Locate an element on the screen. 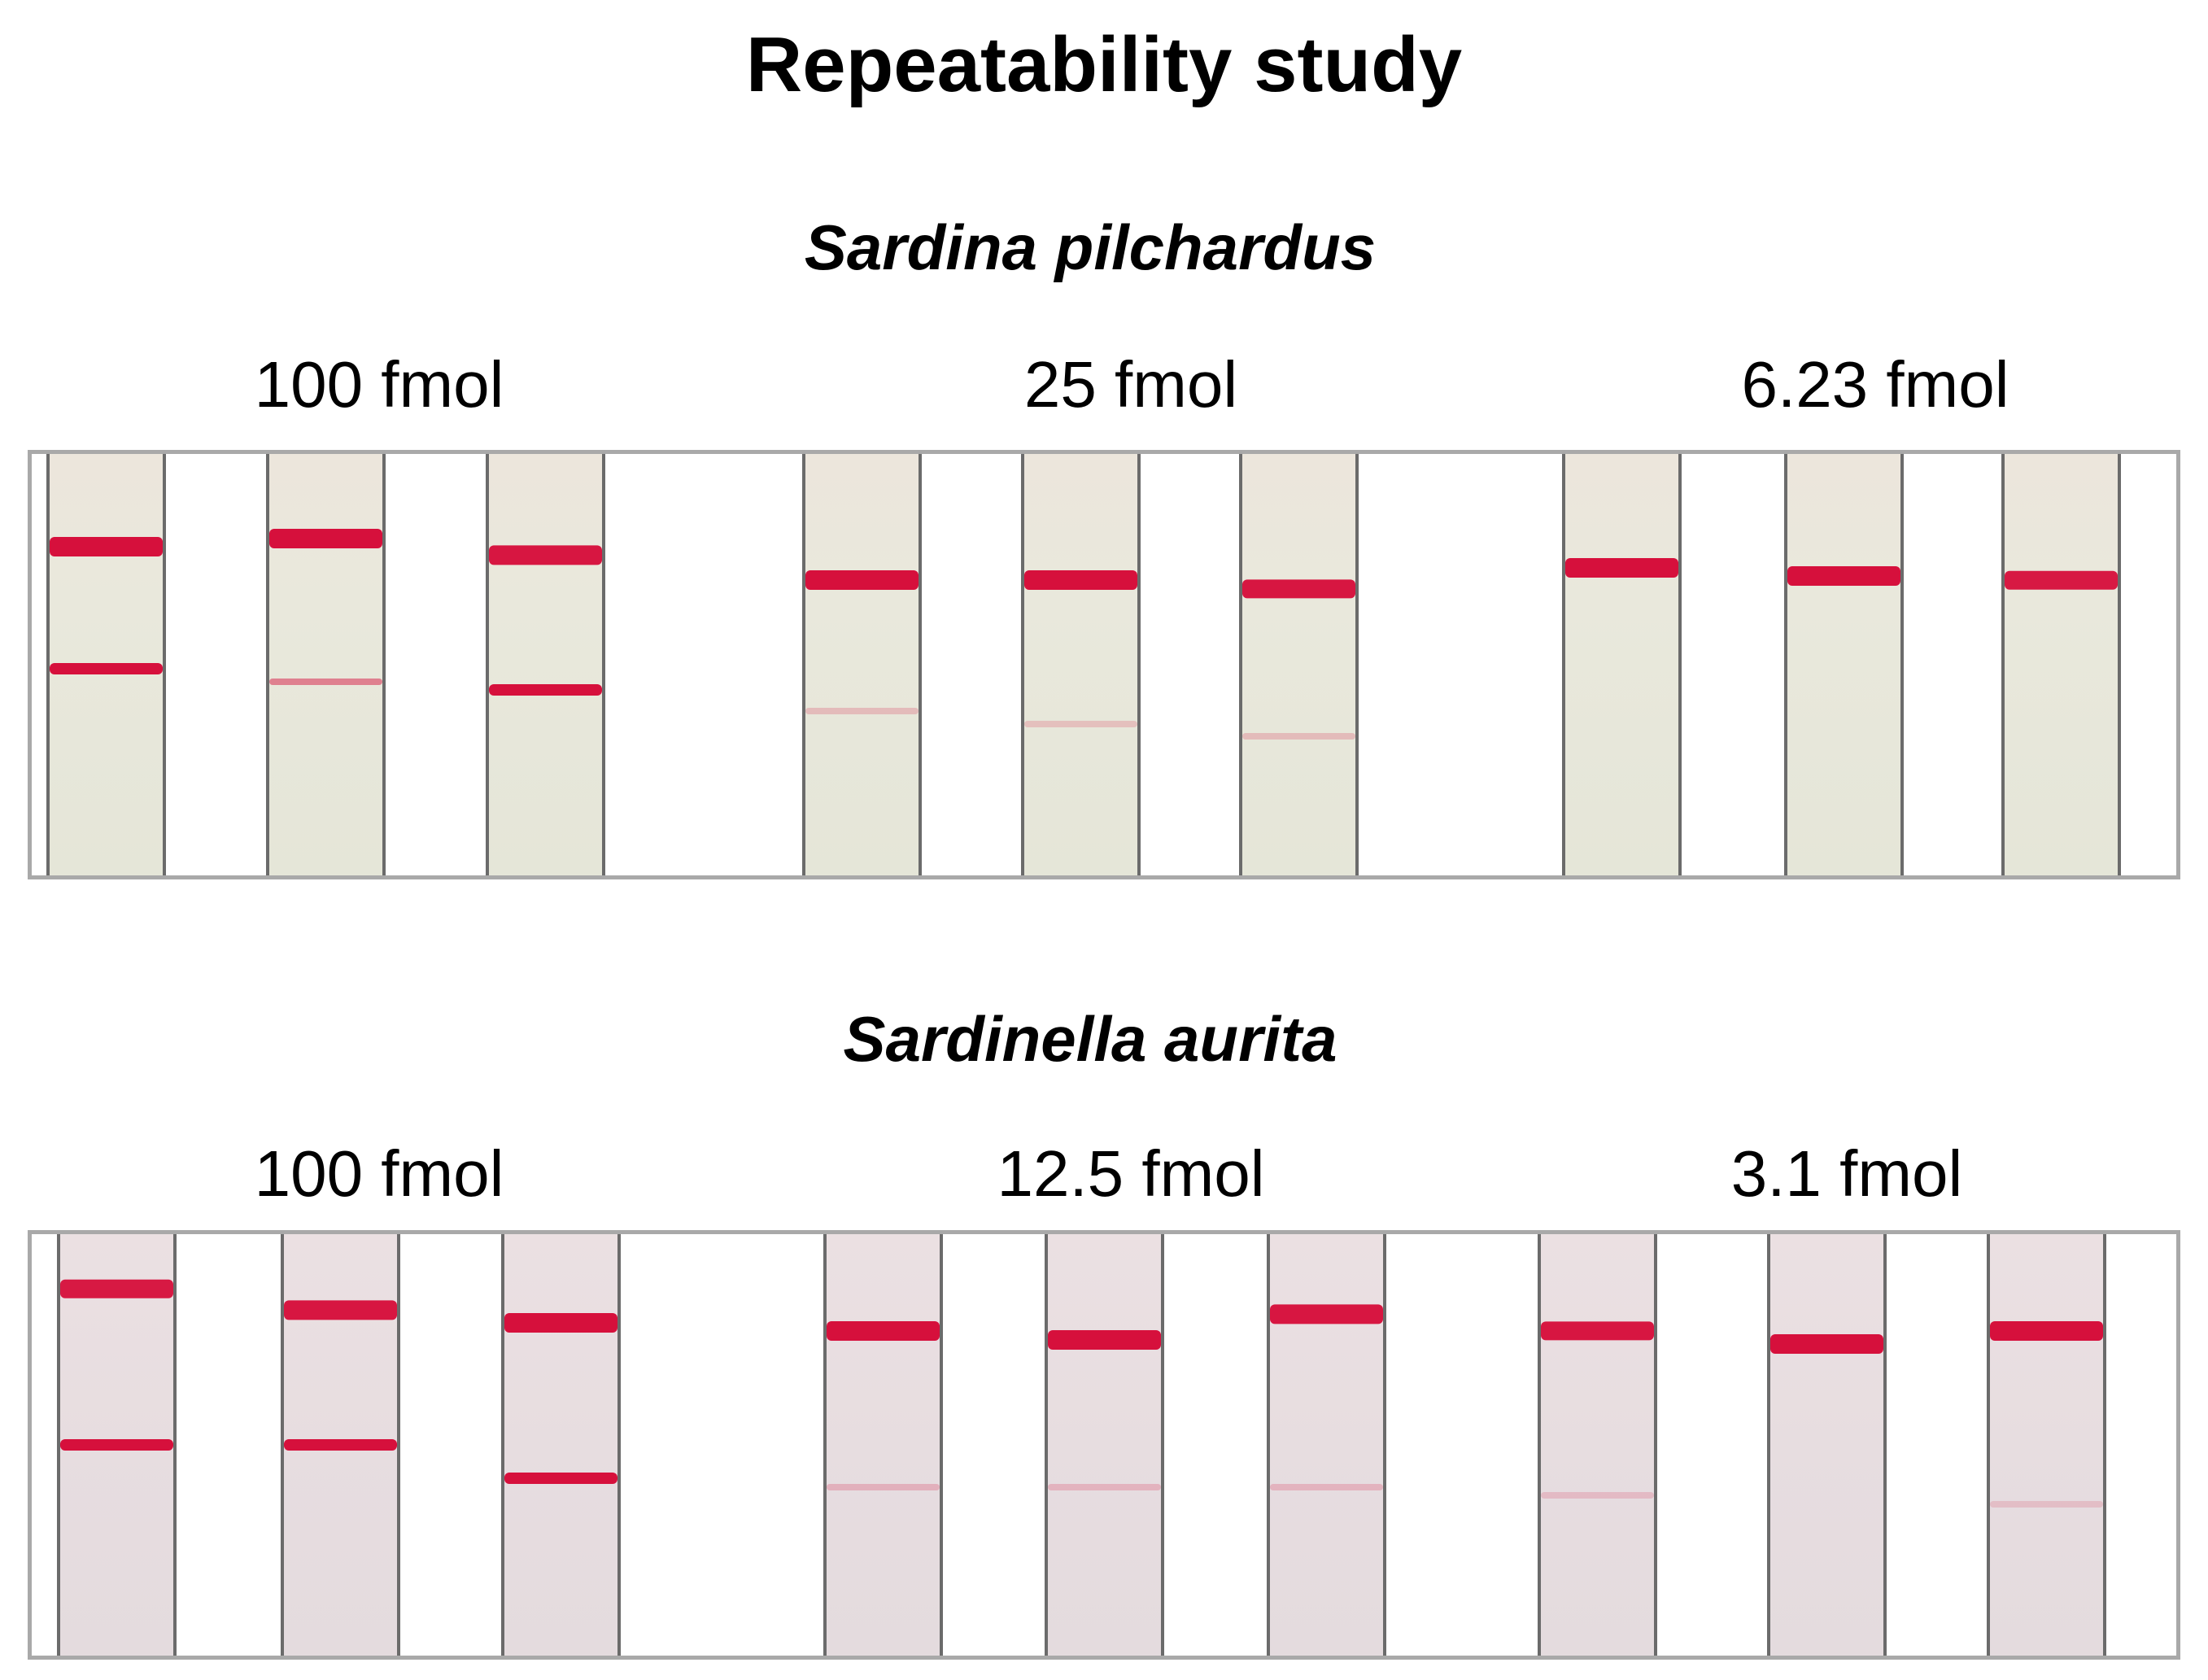 The width and height of the screenshot is (2208, 1680). concentration-label: 25 fmol is located at coordinates (1131, 385).